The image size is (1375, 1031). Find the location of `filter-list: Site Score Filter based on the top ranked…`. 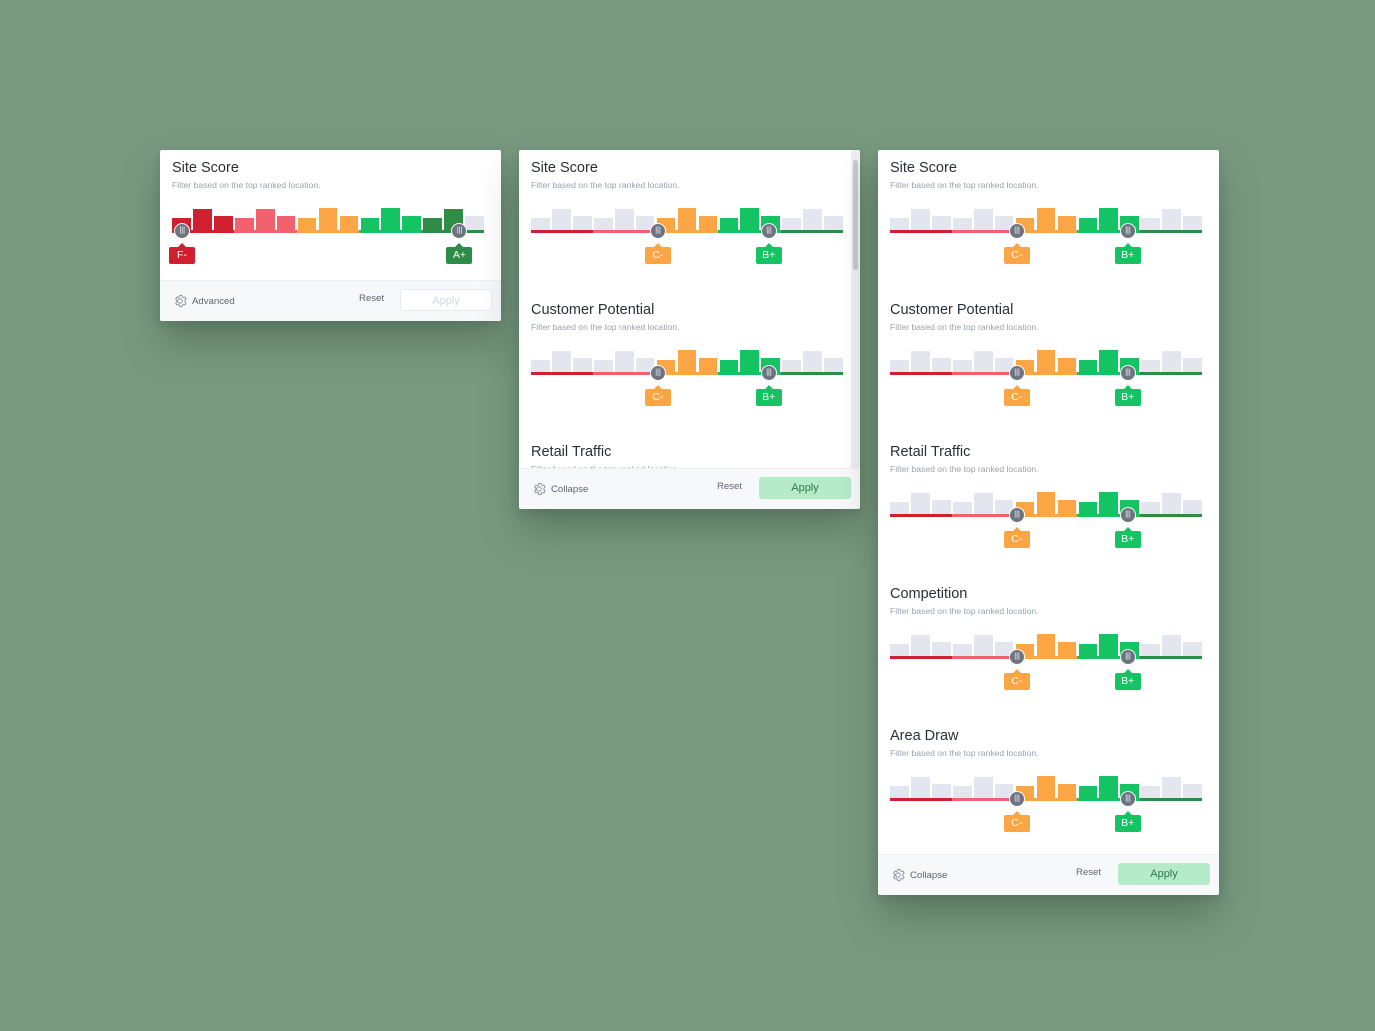

filter-list: Site Score Filter based on the top ranked… is located at coordinates (330, 215).